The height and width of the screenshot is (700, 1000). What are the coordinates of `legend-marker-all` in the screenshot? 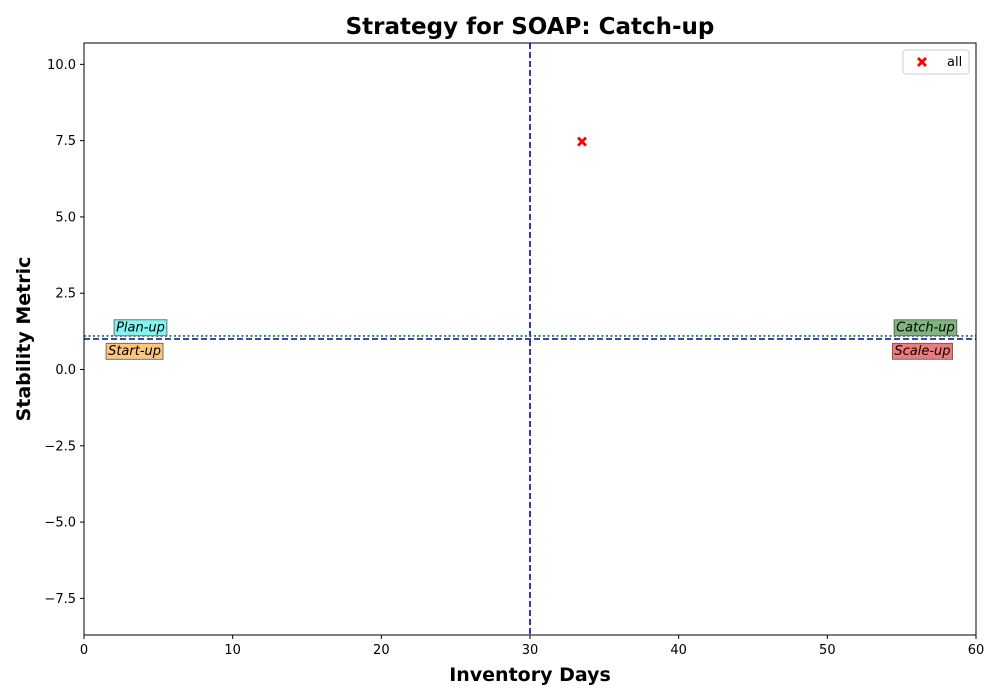 It's located at (922, 62).